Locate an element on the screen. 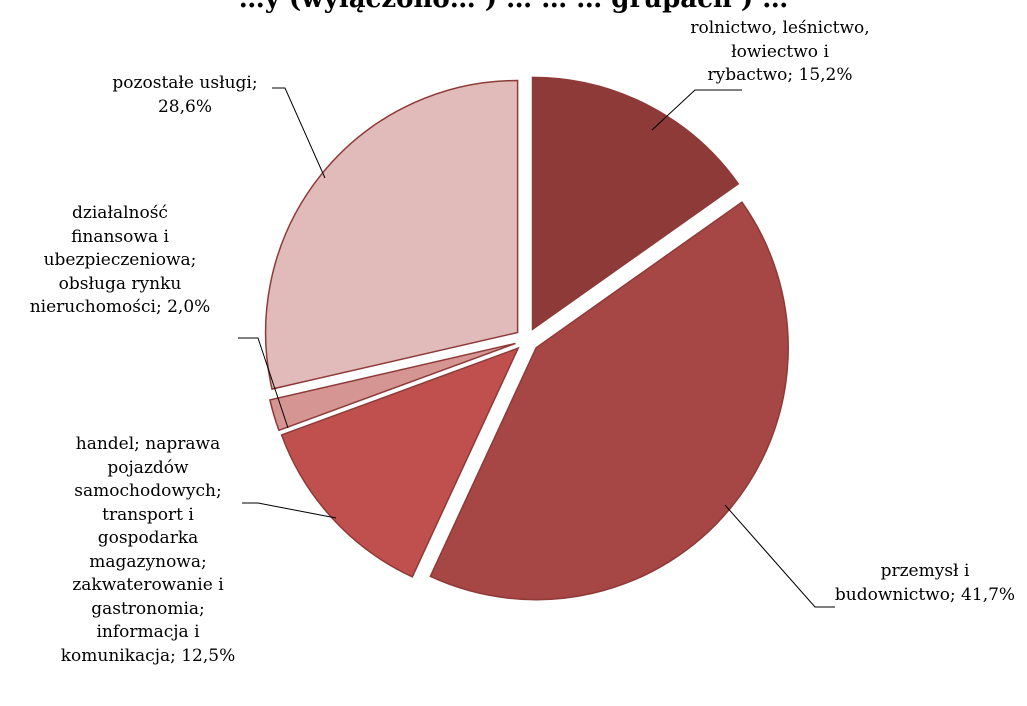 The height and width of the screenshot is (706, 1027). leader-industry is located at coordinates (779, 556).